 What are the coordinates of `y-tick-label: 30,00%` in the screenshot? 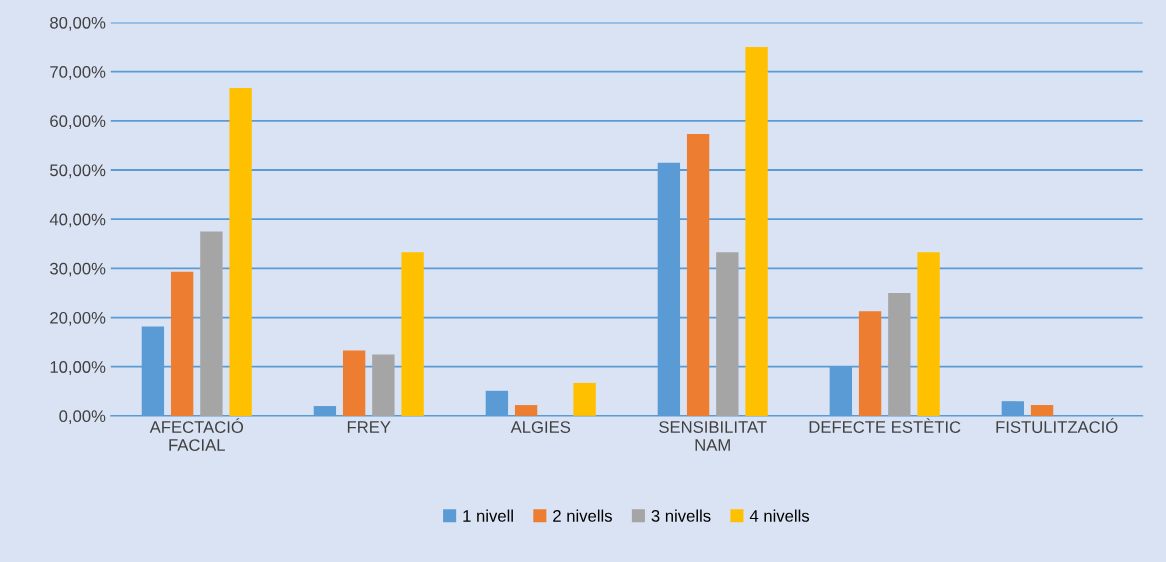 It's located at (78, 269).